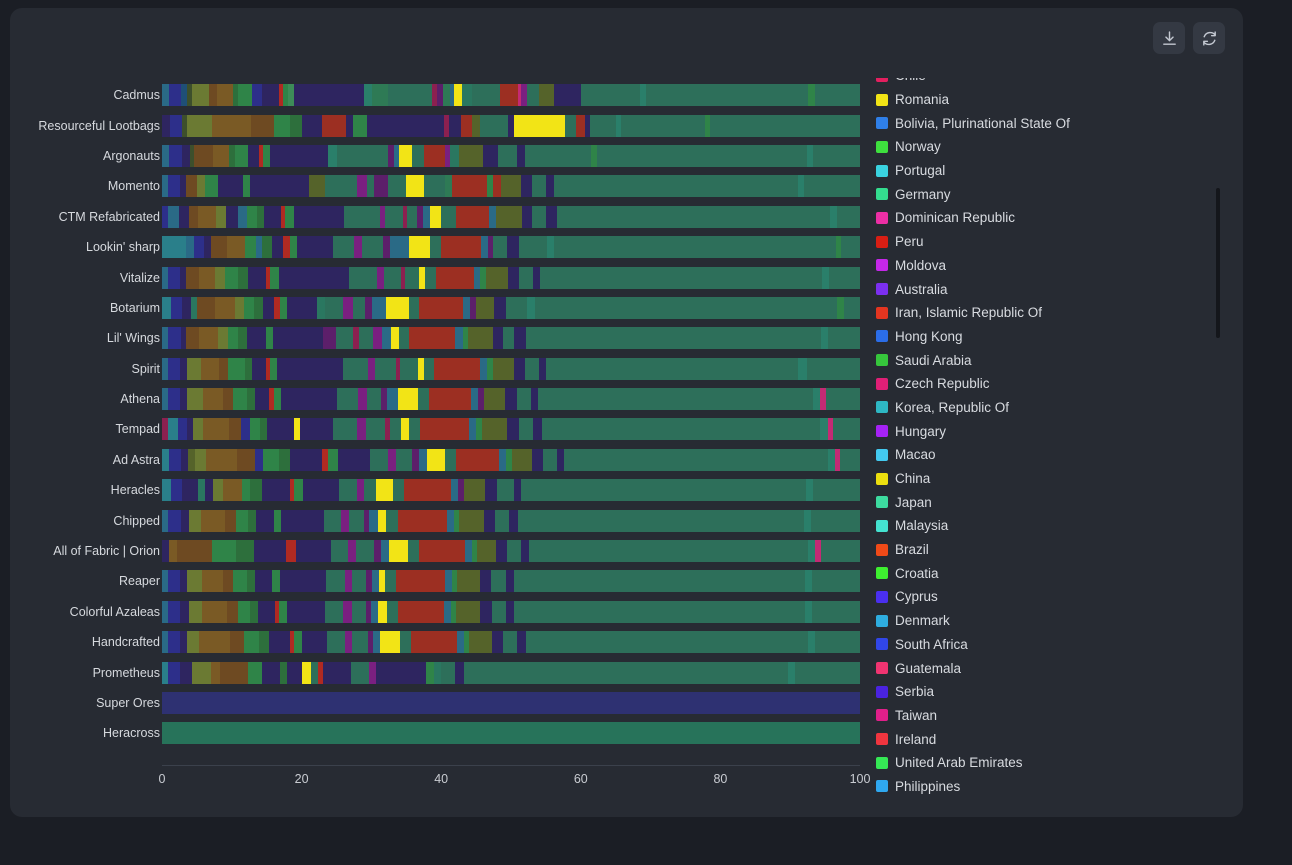 The height and width of the screenshot is (865, 1292). I want to click on legend-item: Brazil, so click(1048, 550).